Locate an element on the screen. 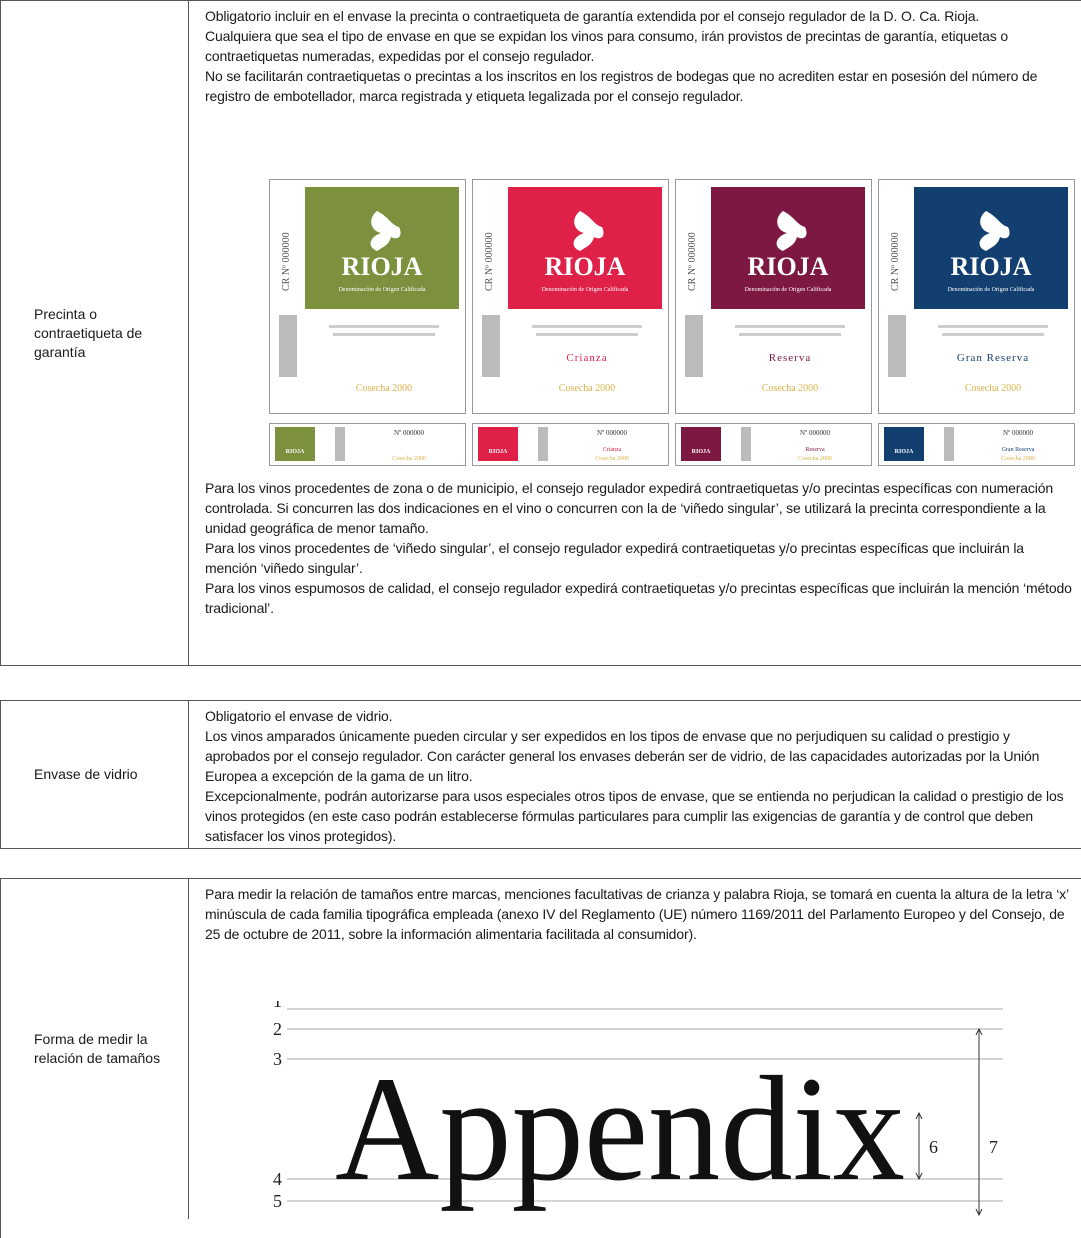  label-text: Precinta o contraetiqueta de garantía is located at coordinates (88, 332).